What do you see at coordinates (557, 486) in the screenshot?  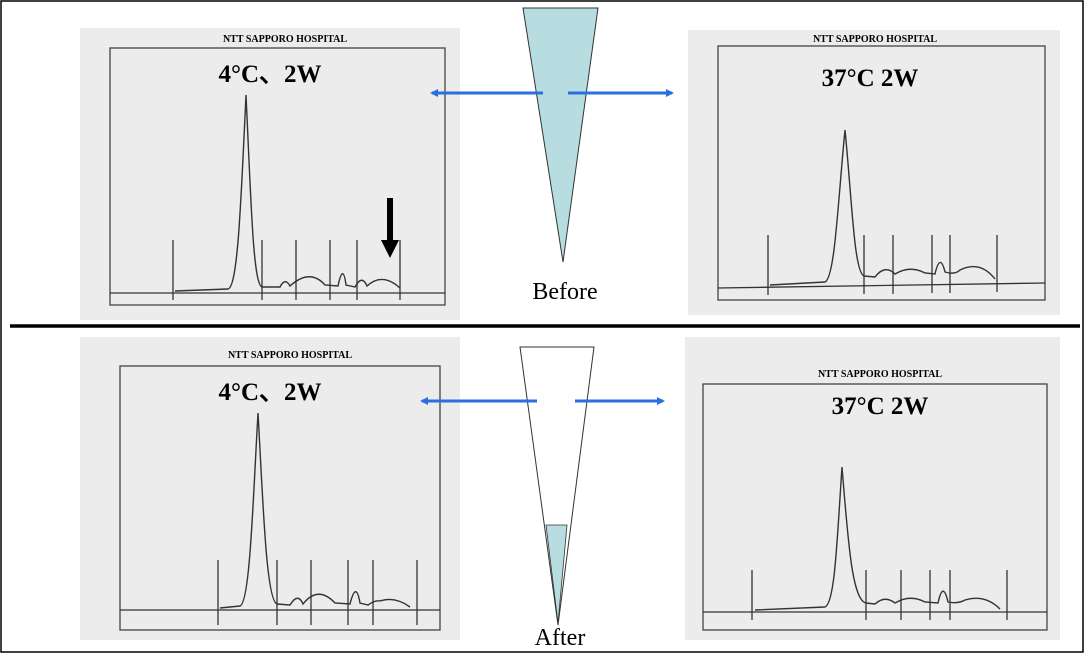 I see `pipette-empty` at bounding box center [557, 486].